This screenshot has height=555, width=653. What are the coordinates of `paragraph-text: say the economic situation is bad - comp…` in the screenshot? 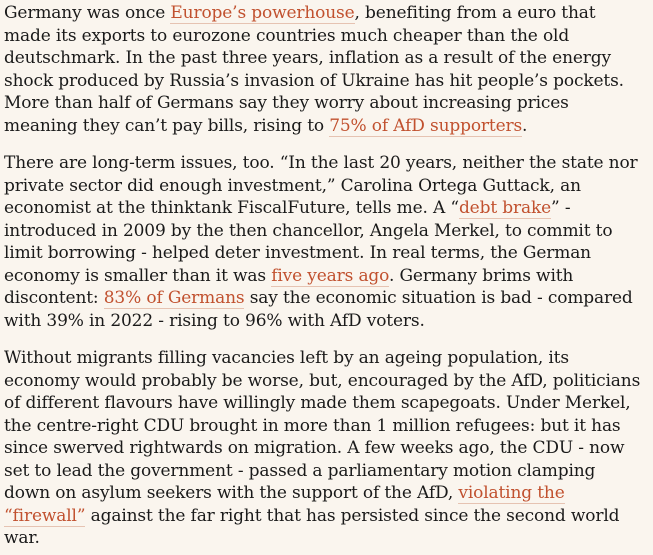 It's located at (318, 309).